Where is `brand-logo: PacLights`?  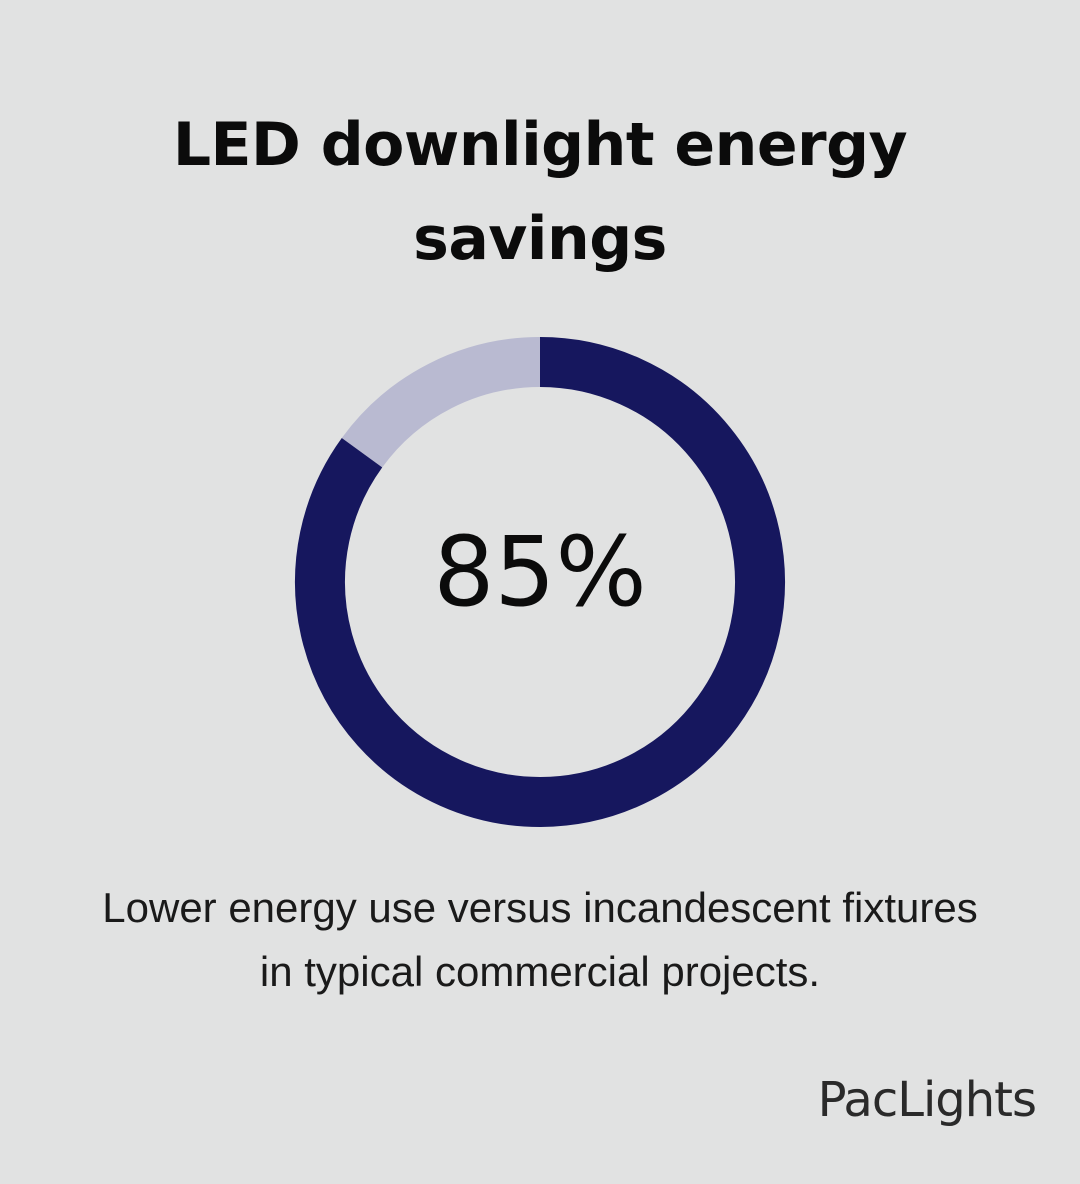 brand-logo: PacLights is located at coordinates (927, 1100).